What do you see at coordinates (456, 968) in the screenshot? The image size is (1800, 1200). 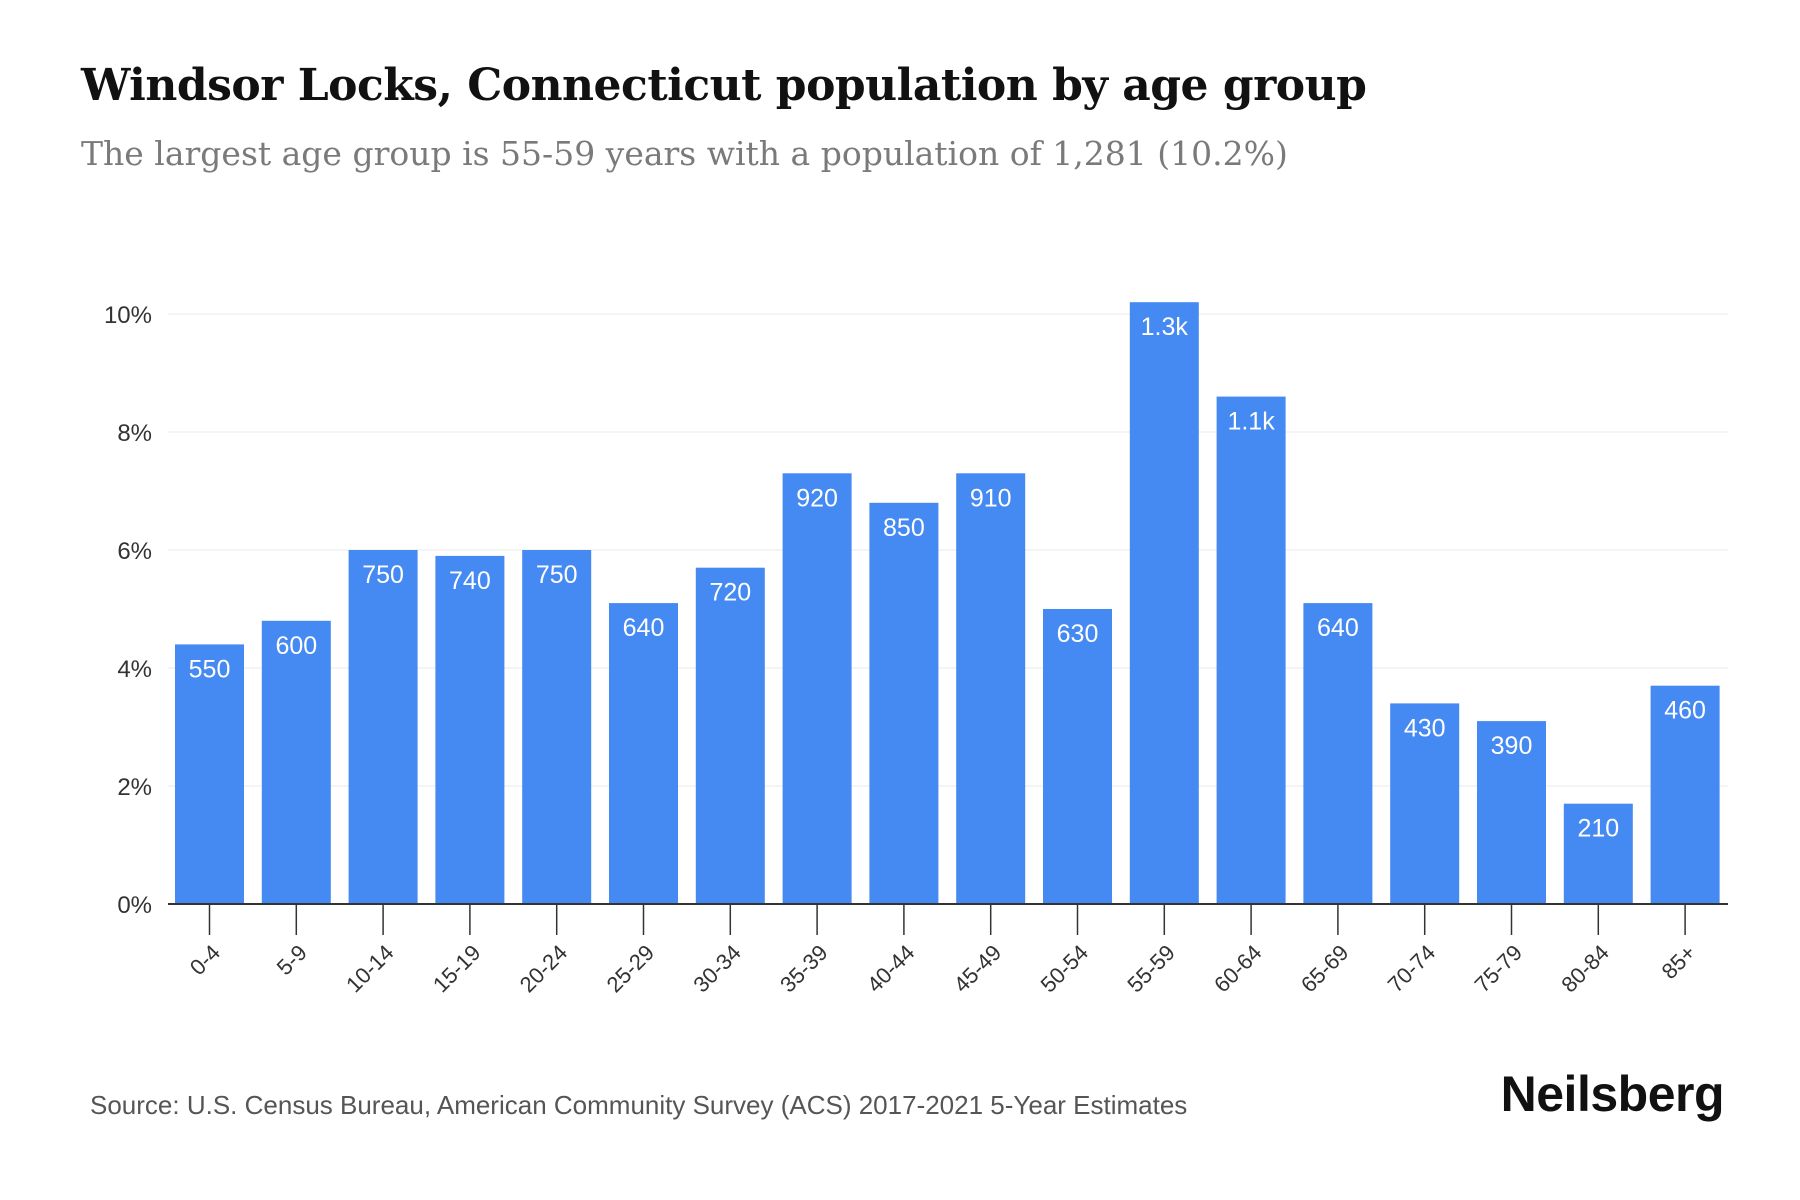 I see `x-tick-label: 15-19` at bounding box center [456, 968].